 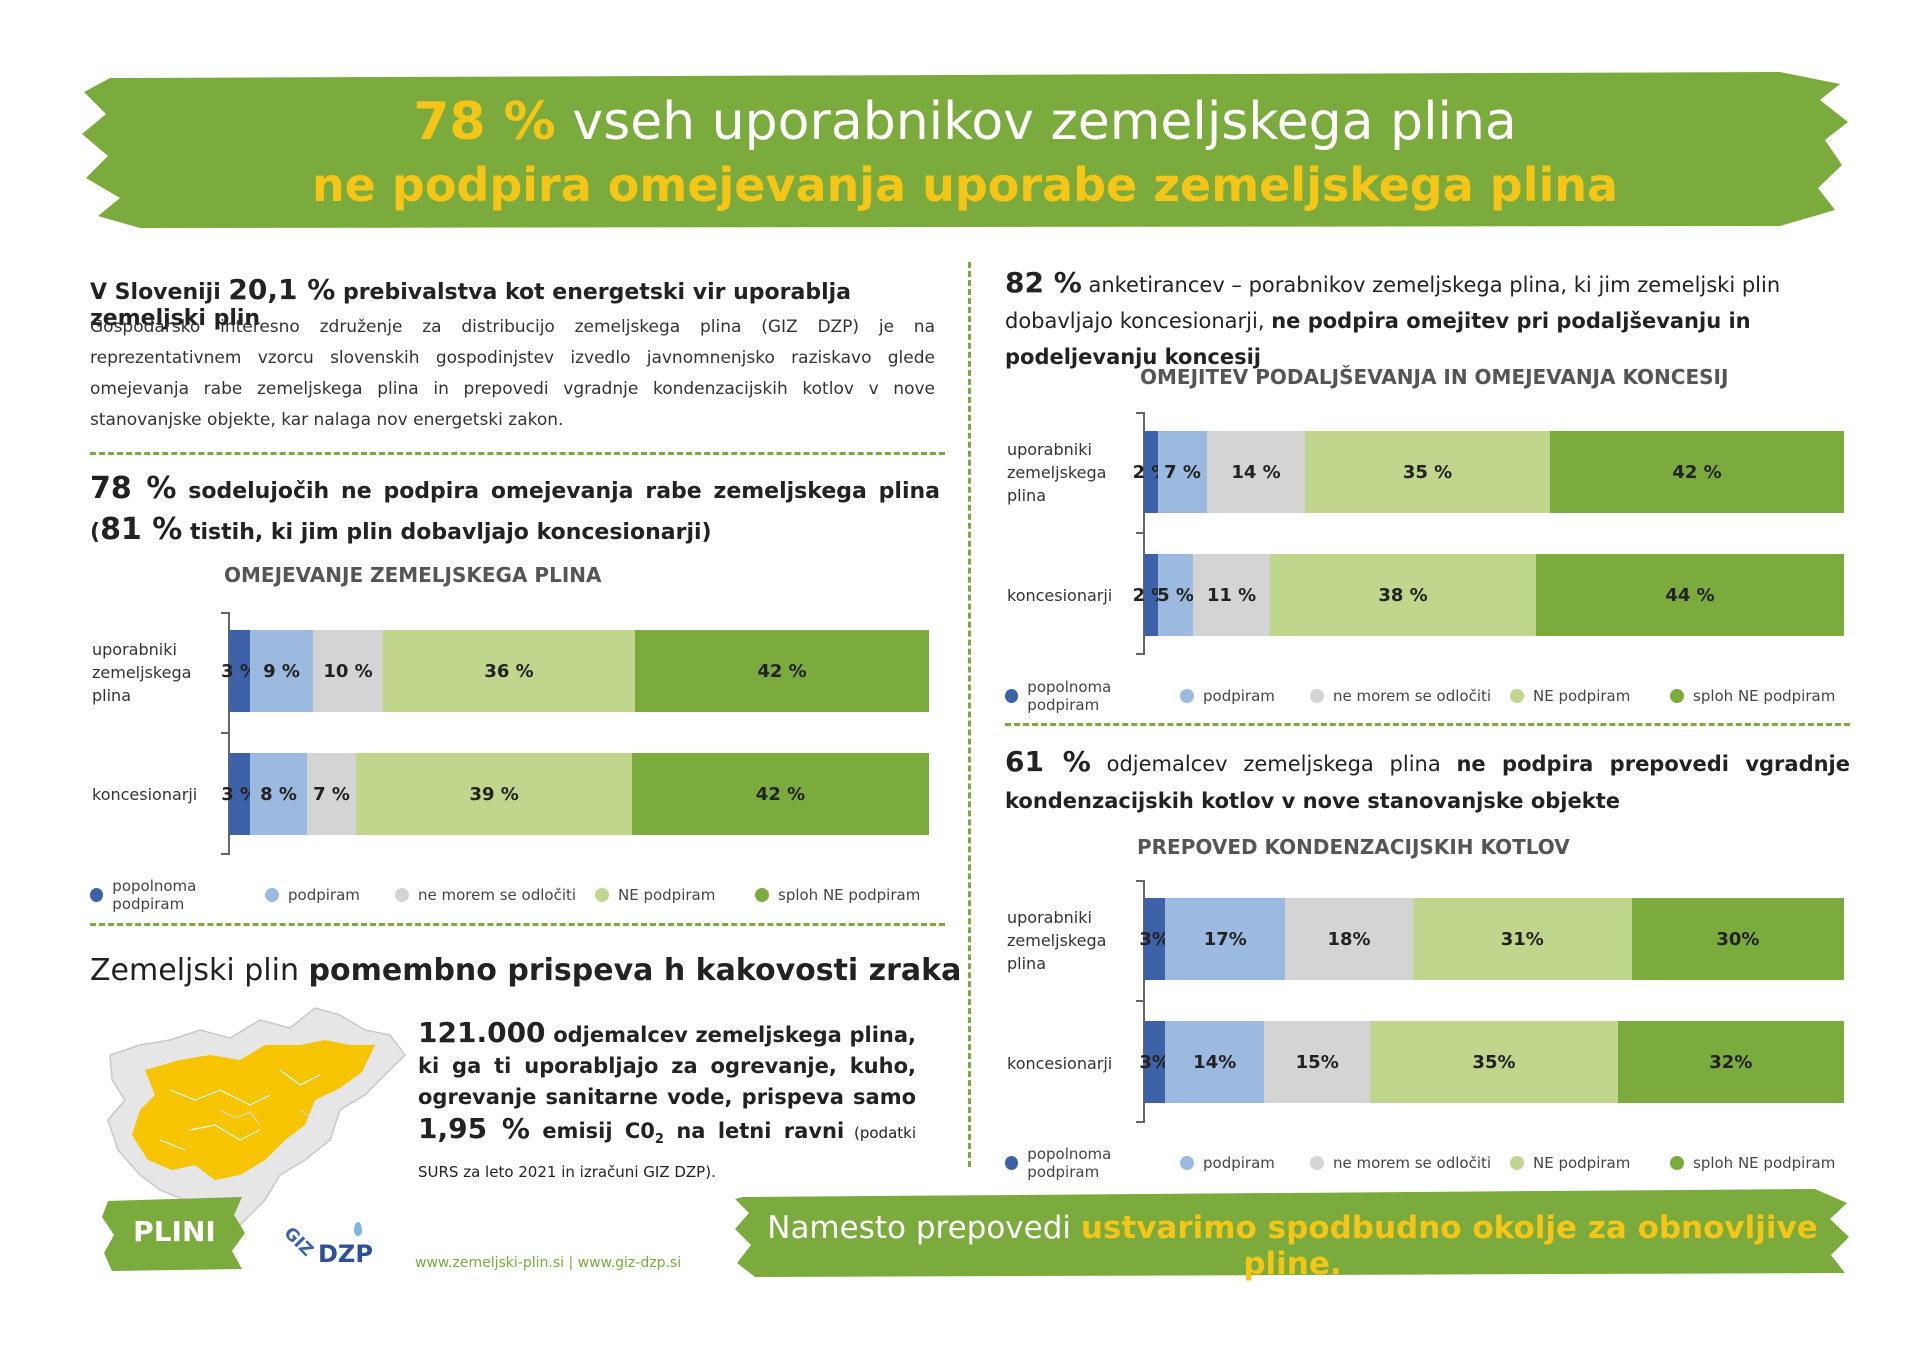 I want to click on chart2-row2-segment-3: 11 %, so click(x=1231, y=595).